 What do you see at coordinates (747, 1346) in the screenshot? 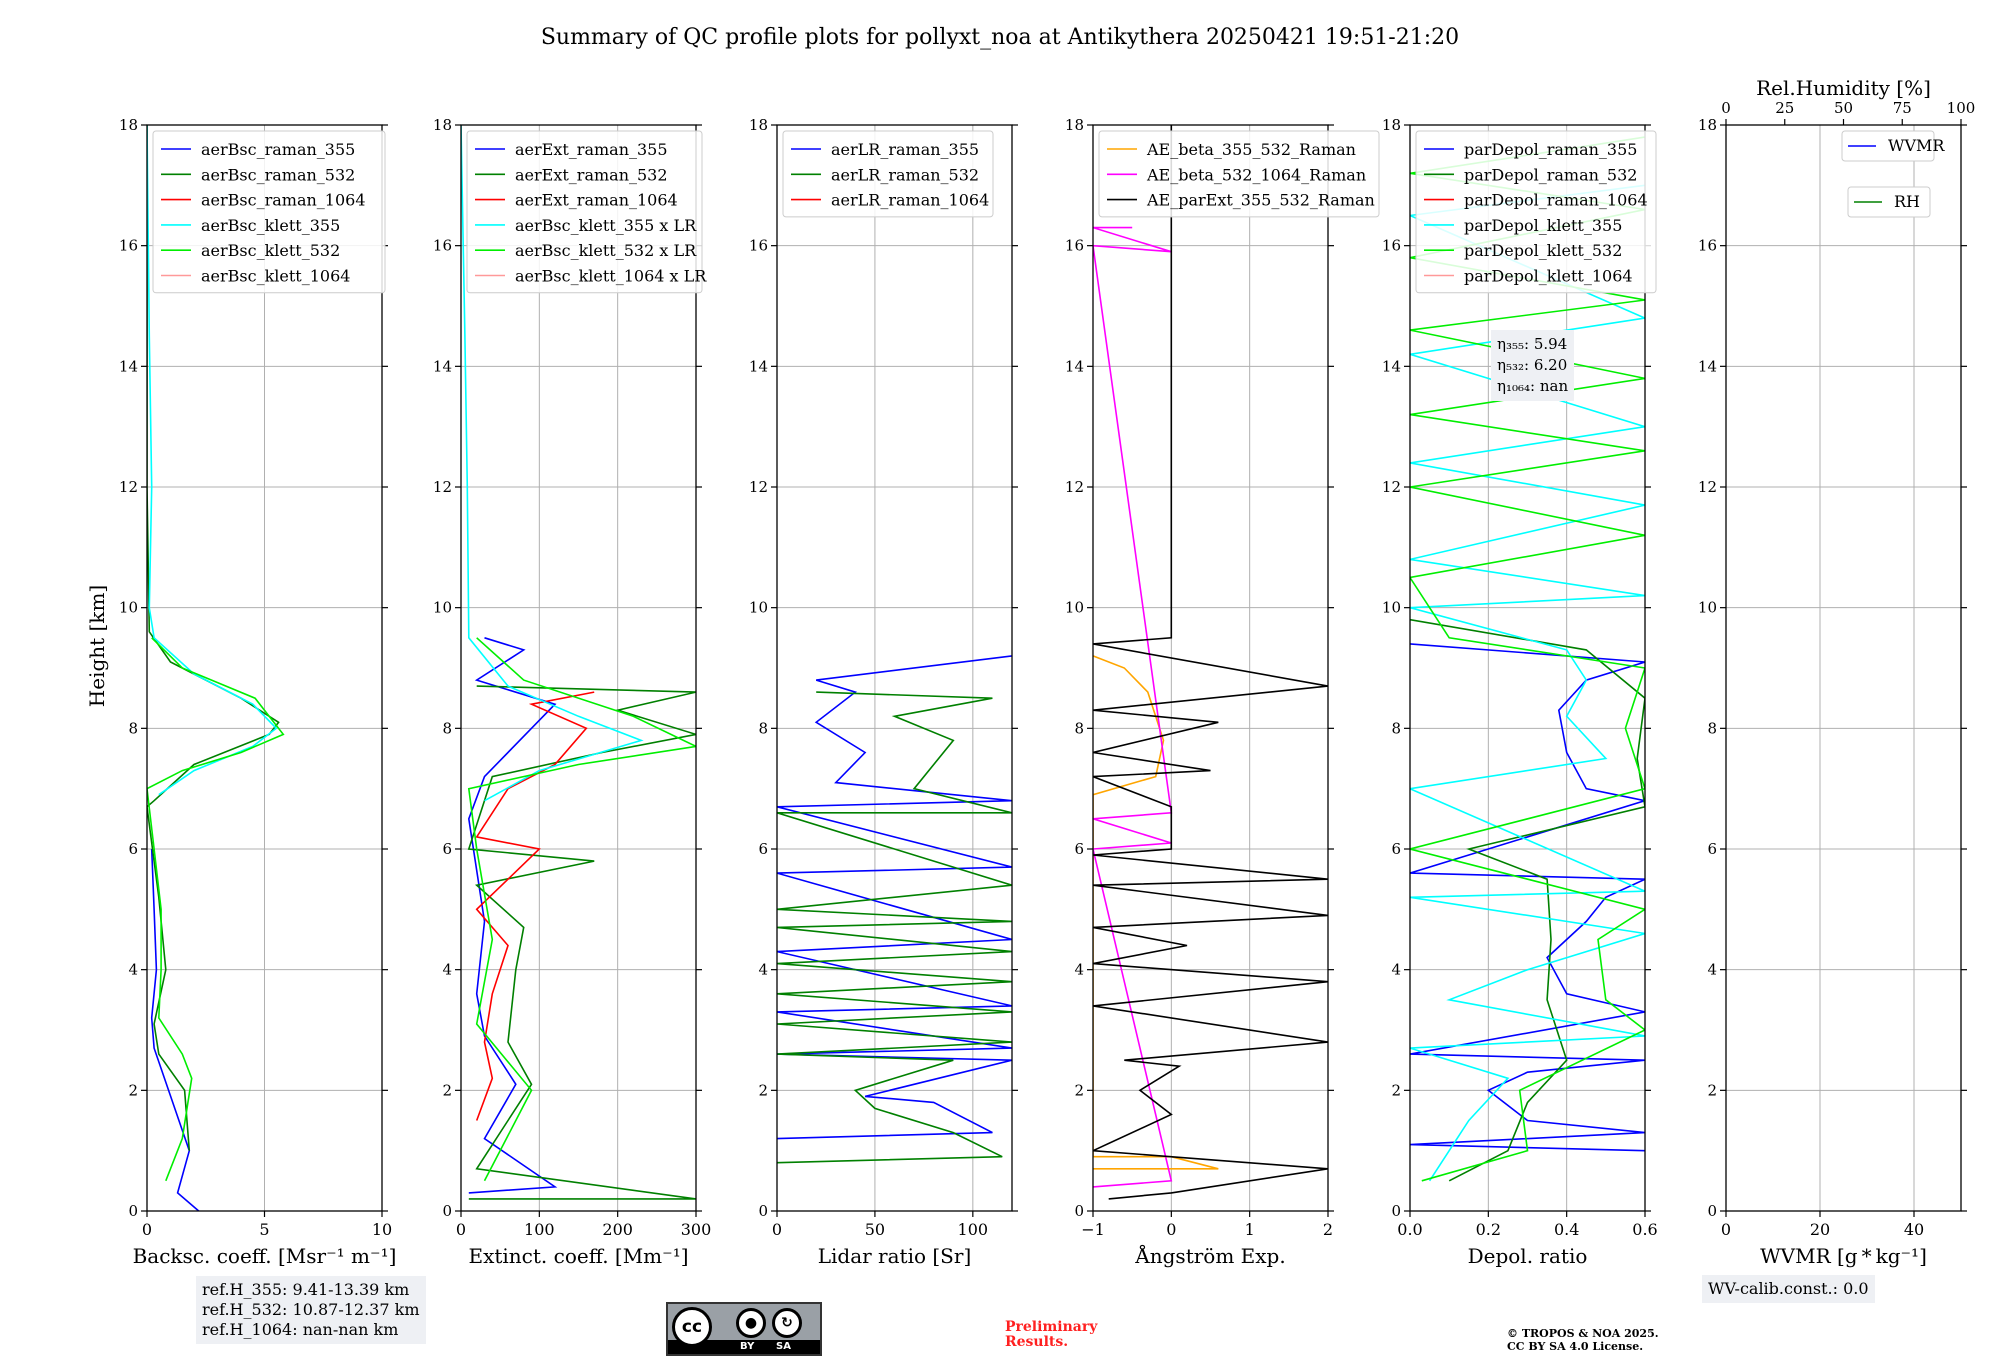
I see `badge-by-text: BY` at bounding box center [747, 1346].